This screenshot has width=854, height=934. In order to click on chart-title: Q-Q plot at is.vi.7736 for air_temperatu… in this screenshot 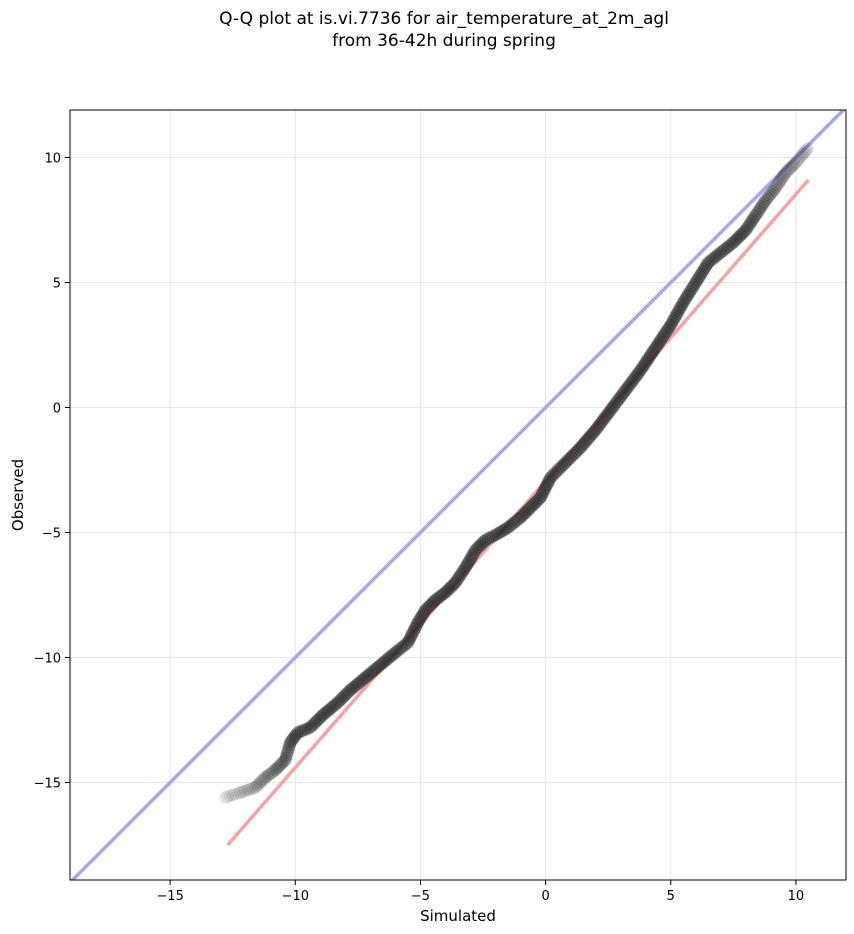, I will do `click(427, 30)`.